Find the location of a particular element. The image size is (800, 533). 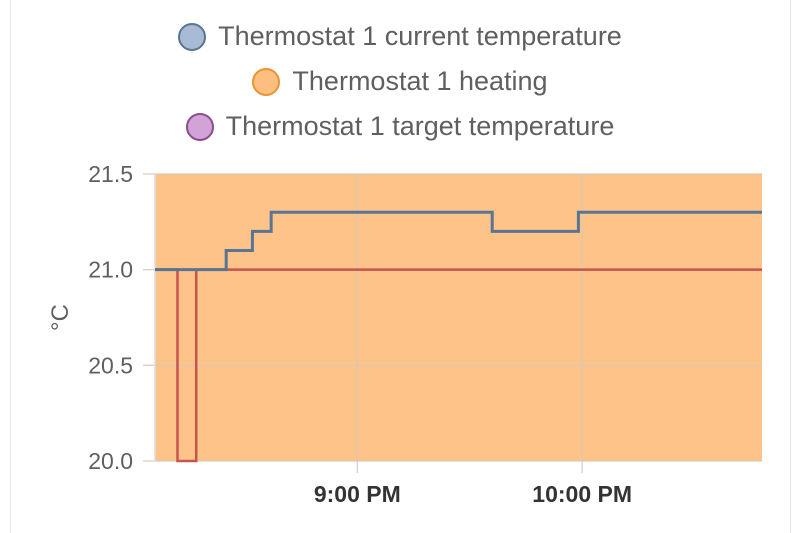

y-axis-title: °C is located at coordinates (60, 317).